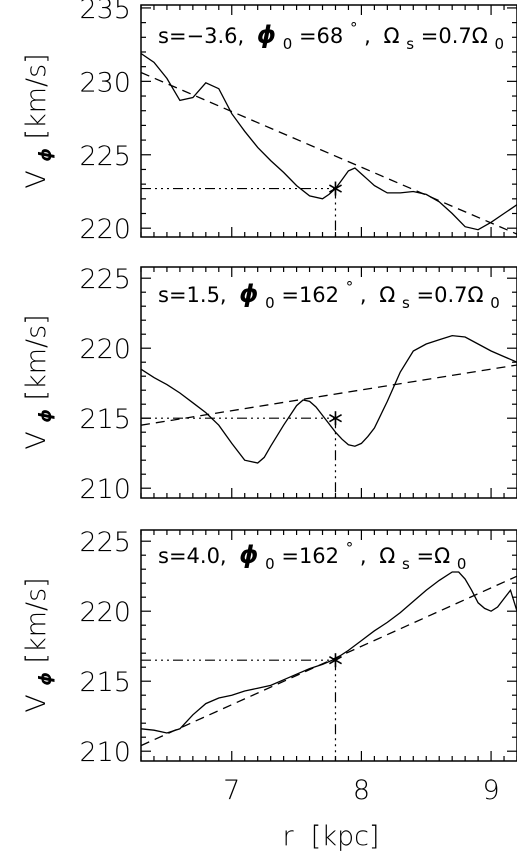  I want to click on panel-annotation: s=4.0, ϕ 0 =162 ° , Ω s =Ω 0, so click(312, 554).